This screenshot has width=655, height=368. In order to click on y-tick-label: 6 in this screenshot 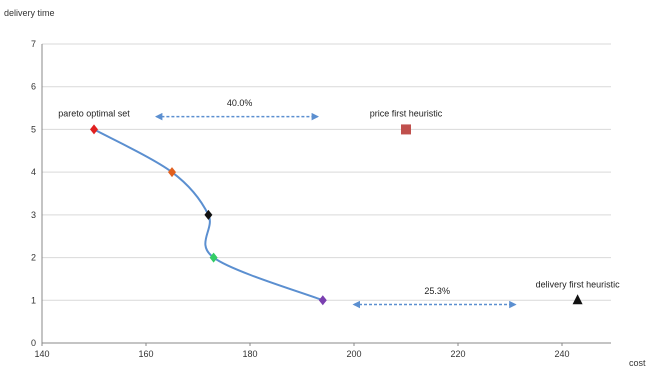, I will do `click(33, 87)`.